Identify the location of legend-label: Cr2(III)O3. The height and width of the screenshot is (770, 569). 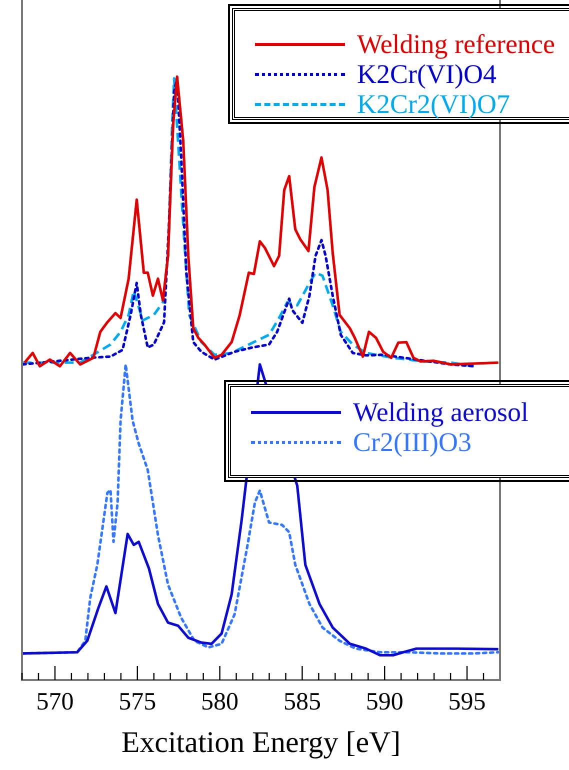
(412, 442).